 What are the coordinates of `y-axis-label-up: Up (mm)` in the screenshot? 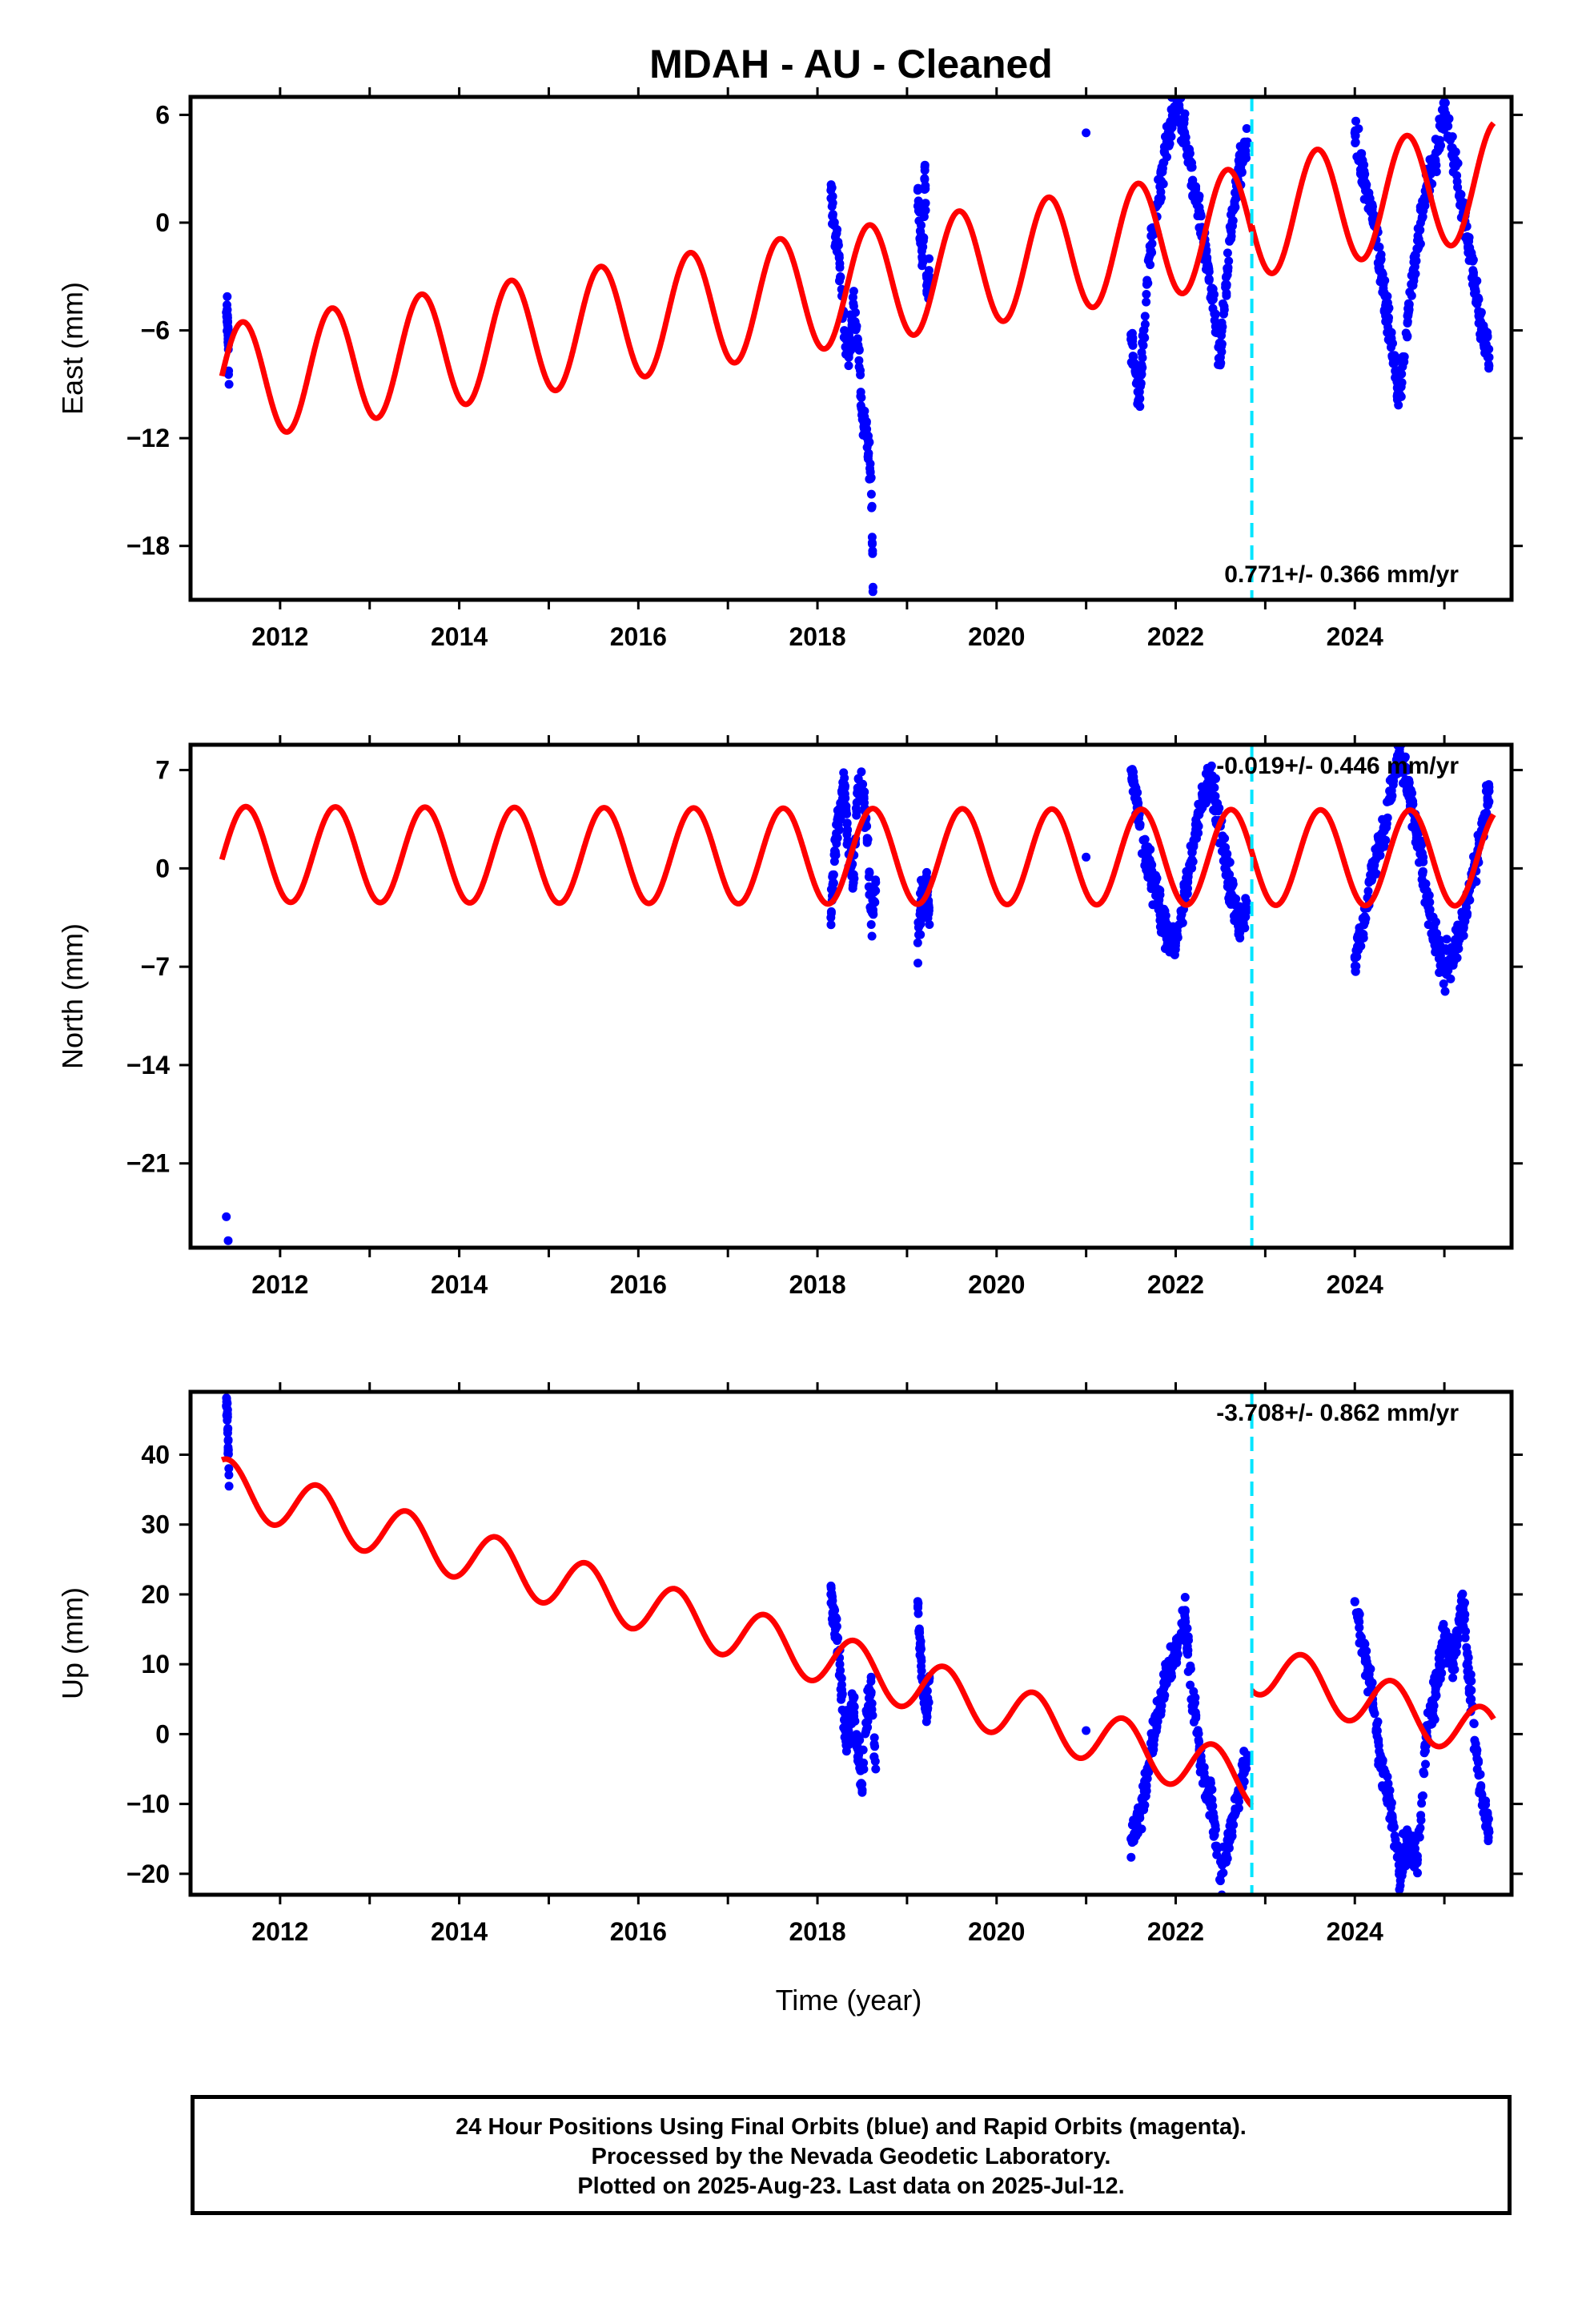 It's located at (72, 1643).